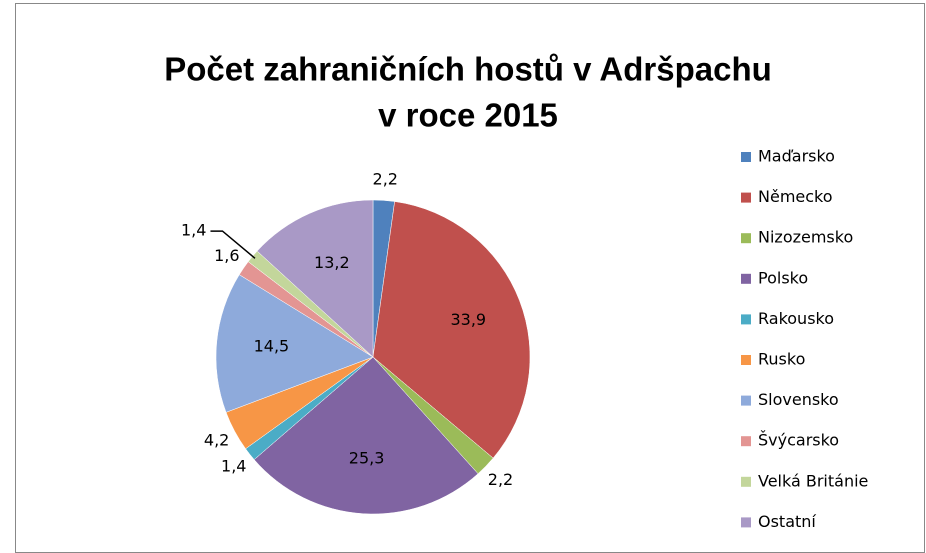 The height and width of the screenshot is (553, 926). What do you see at coordinates (332, 262) in the screenshot?
I see `data-label: 13,2` at bounding box center [332, 262].